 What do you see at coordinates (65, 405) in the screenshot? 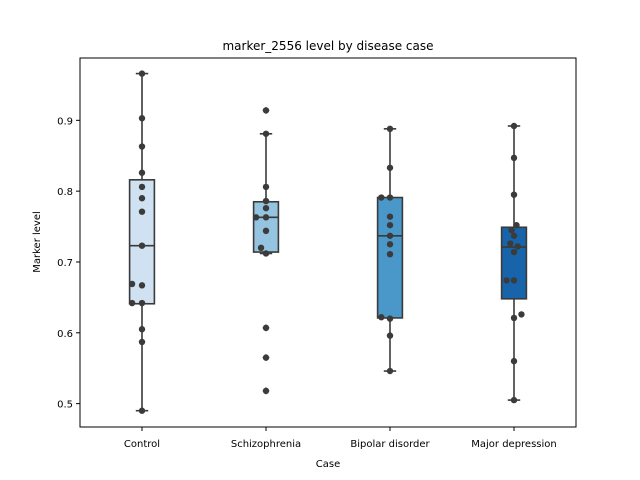
I see `y-tick-label: 0.5` at bounding box center [65, 405].